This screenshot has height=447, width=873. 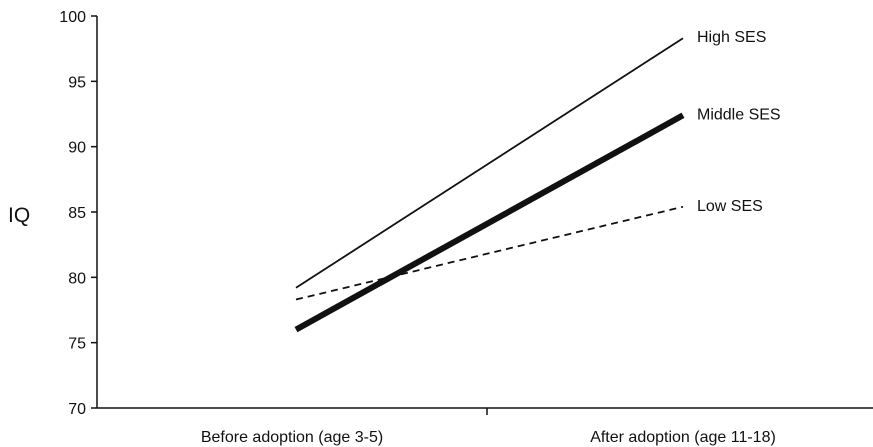 I want to click on series-line-low-ses, so click(x=489, y=253).